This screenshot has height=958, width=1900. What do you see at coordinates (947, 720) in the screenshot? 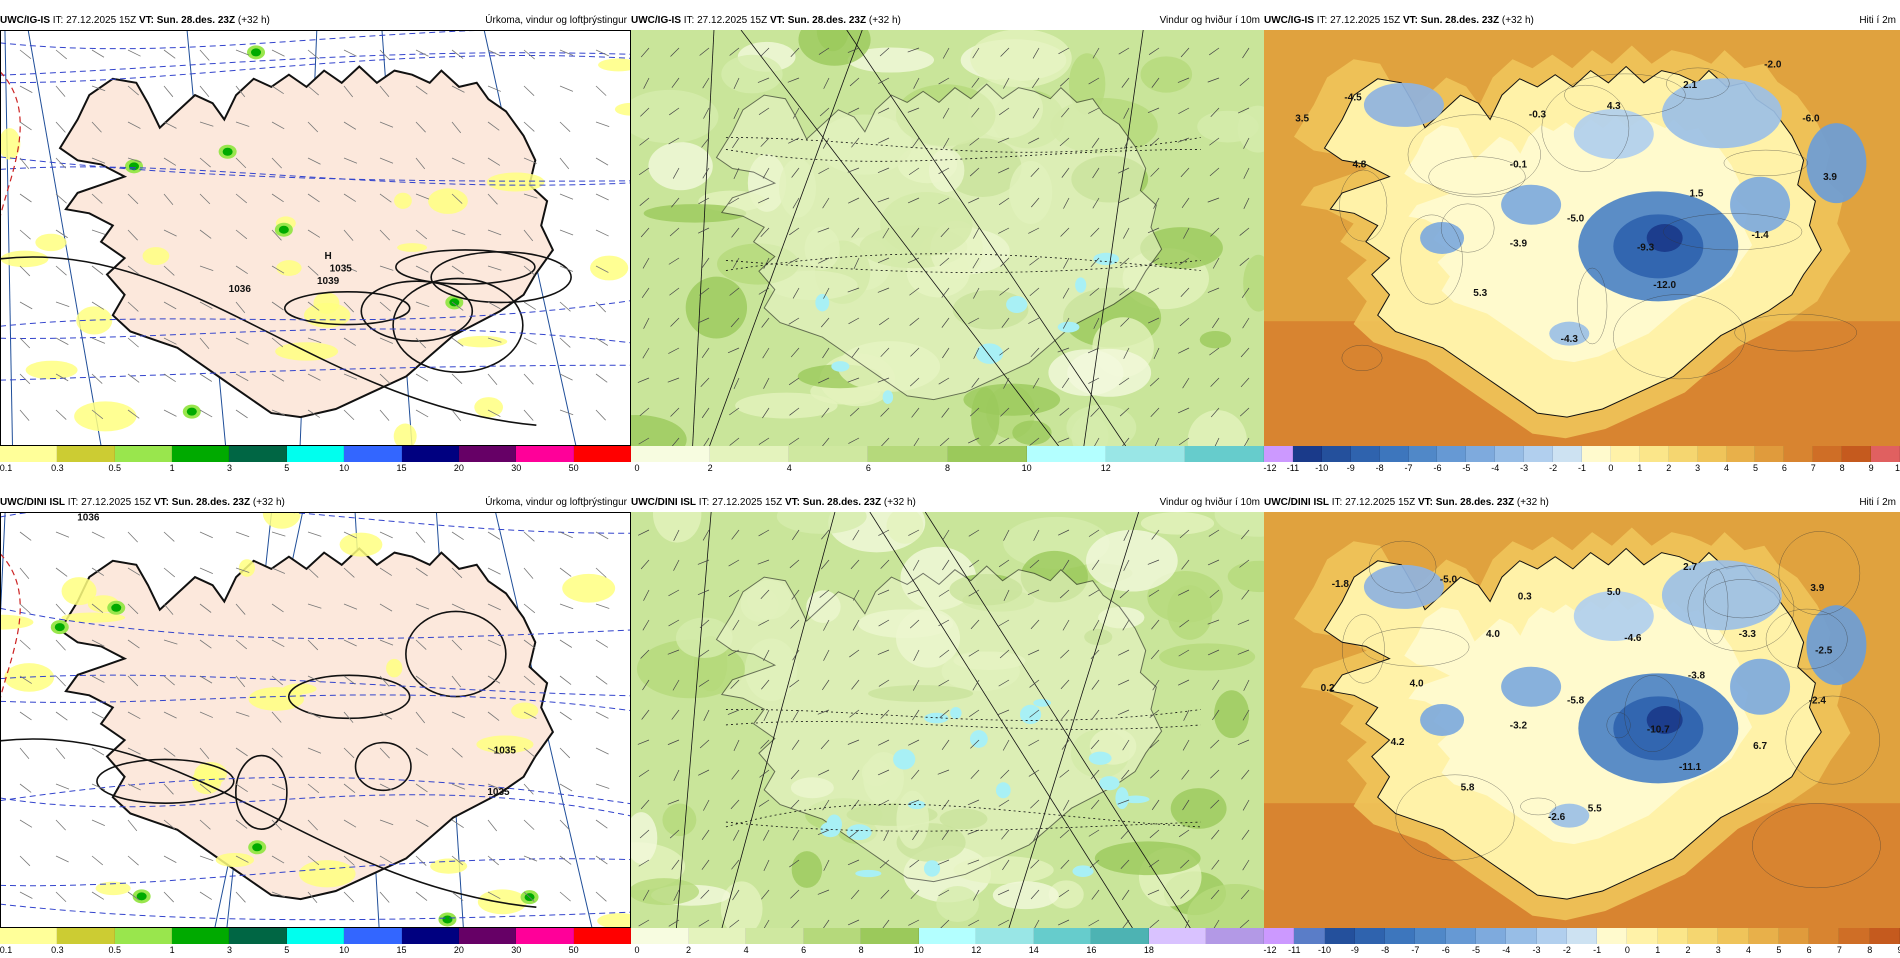
I see `map-area` at bounding box center [947, 720].